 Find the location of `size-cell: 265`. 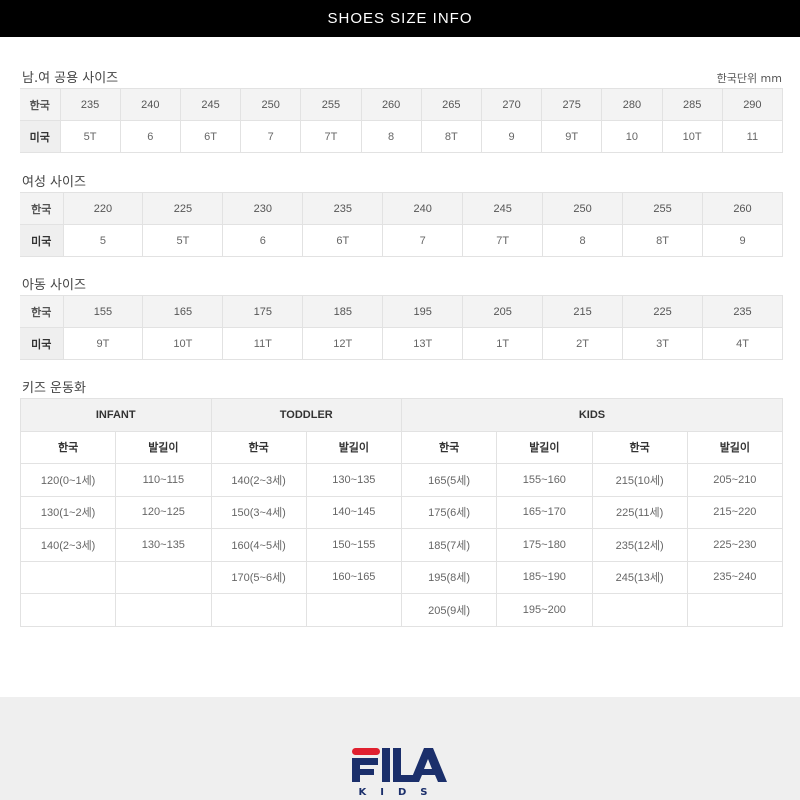

size-cell: 265 is located at coordinates (451, 104).